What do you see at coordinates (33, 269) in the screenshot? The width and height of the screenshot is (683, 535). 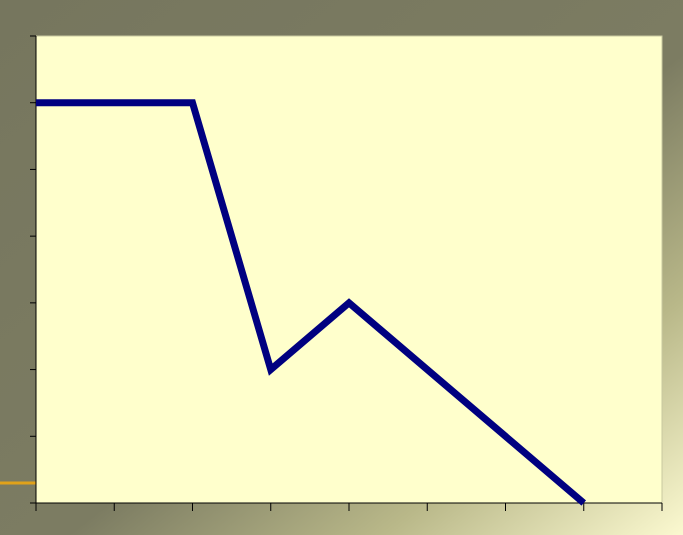 I see `y-axis-ticks` at bounding box center [33, 269].